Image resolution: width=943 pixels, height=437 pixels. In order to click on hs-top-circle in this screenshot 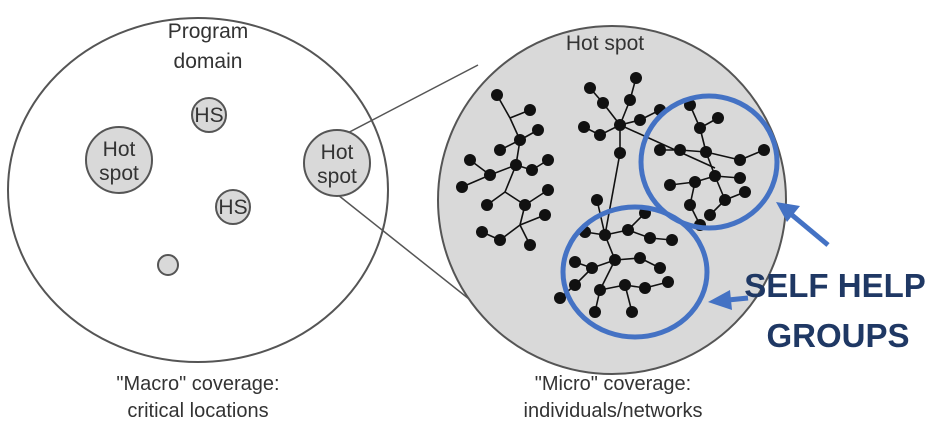, I will do `click(209, 115)`.